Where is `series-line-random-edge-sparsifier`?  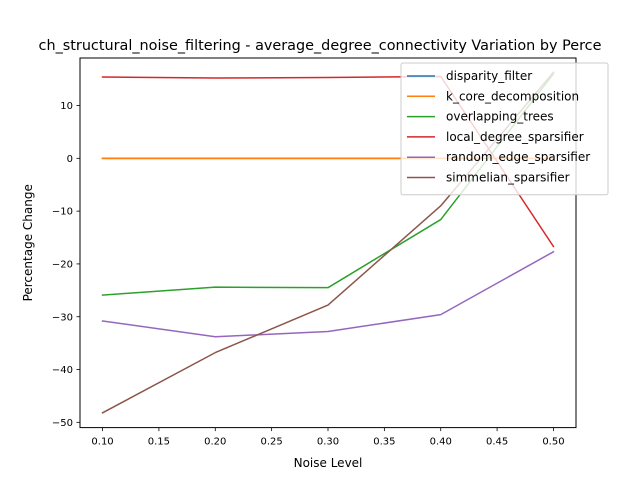
series-line-random-edge-sparsifier is located at coordinates (328, 294).